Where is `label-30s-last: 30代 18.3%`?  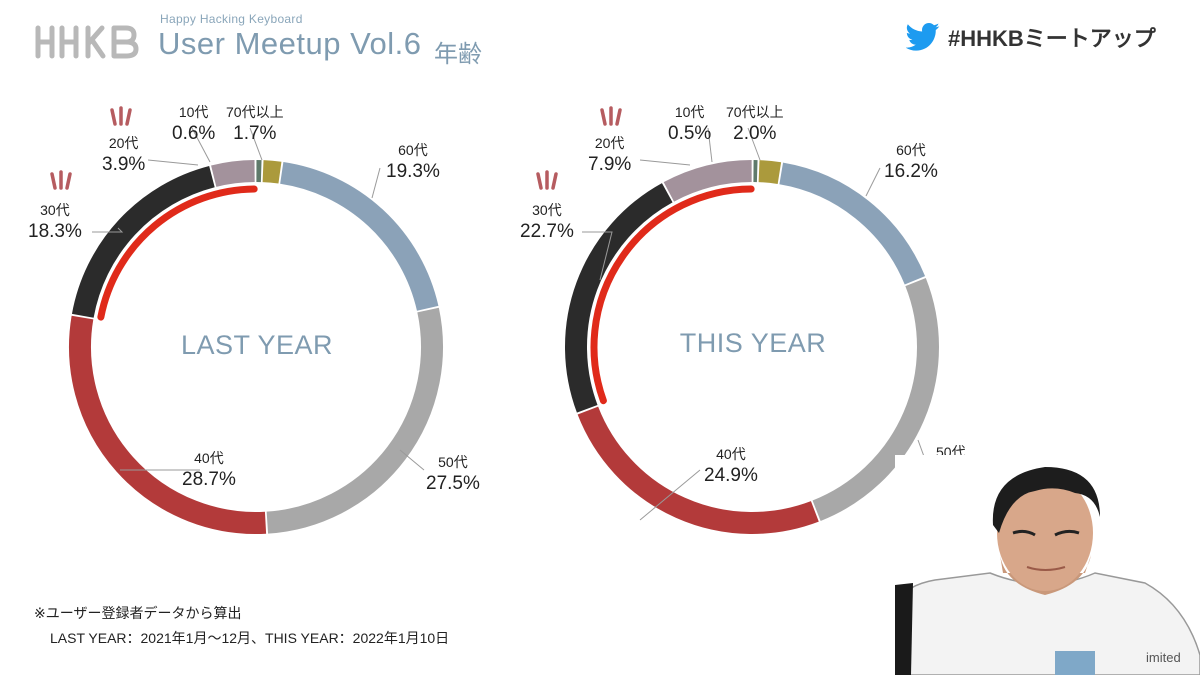
label-30s-last: 30代 18.3% is located at coordinates (55, 221).